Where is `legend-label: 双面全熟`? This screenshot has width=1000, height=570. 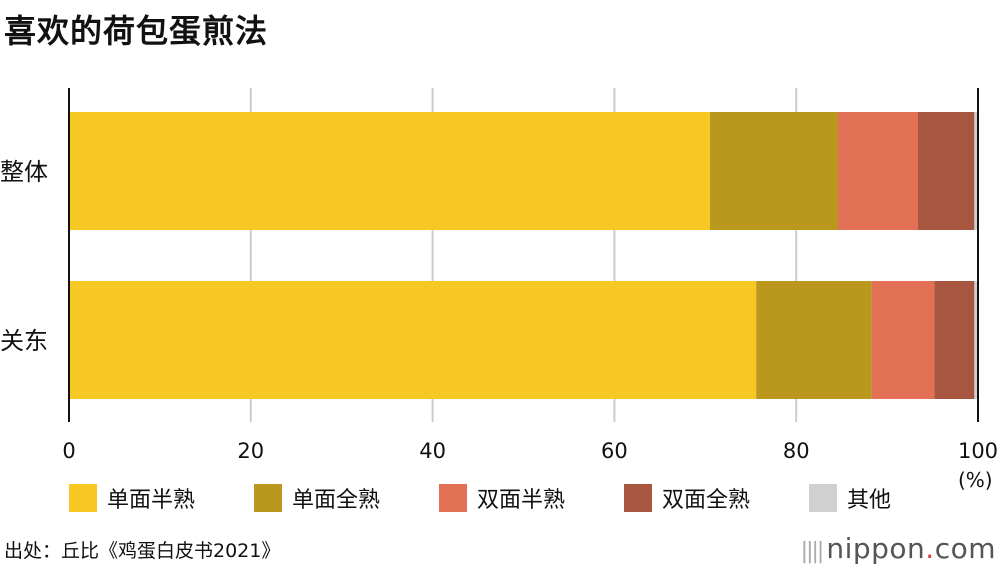
legend-label: 双面全熟 is located at coordinates (706, 500).